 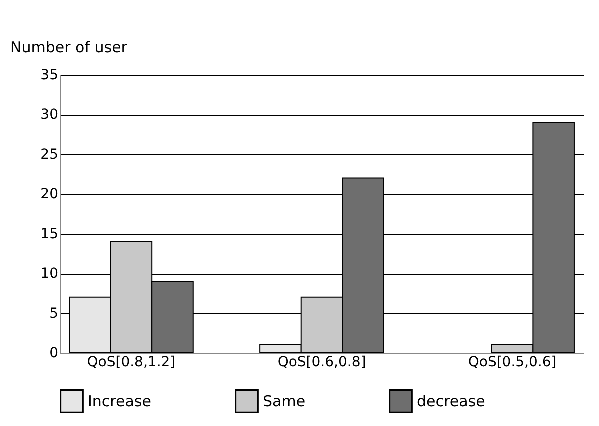 What do you see at coordinates (284, 401) in the screenshot?
I see `legend-label: Same` at bounding box center [284, 401].